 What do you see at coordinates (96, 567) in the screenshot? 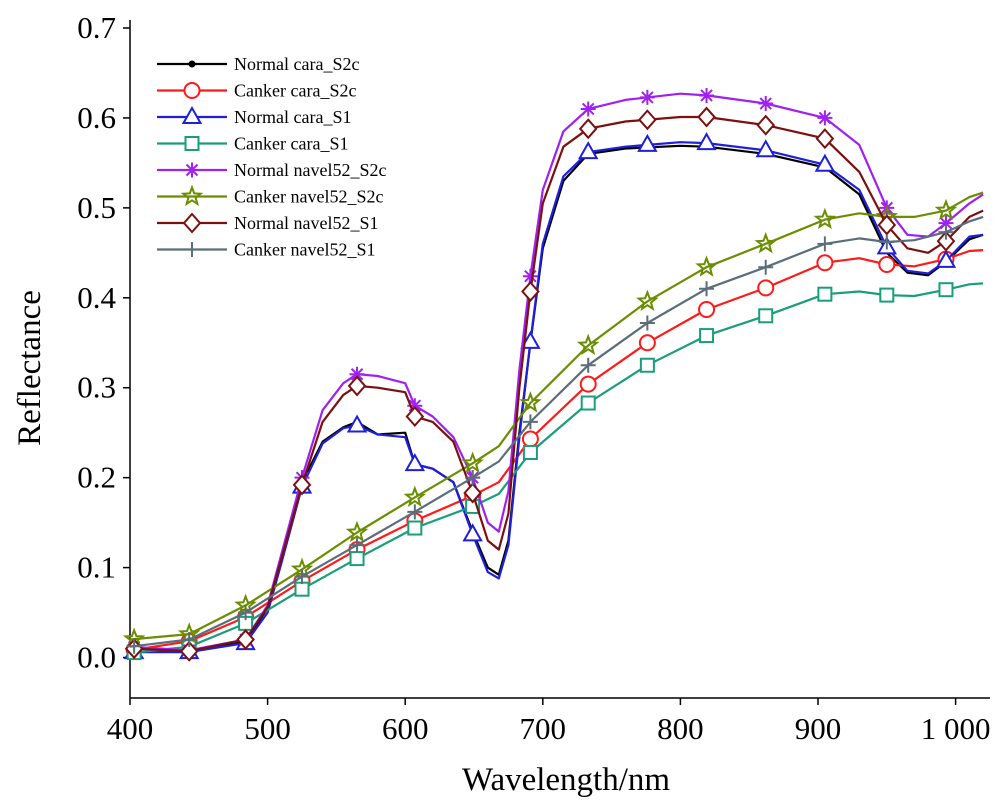
I see `y-tick-label: 0.1` at bounding box center [96, 567].